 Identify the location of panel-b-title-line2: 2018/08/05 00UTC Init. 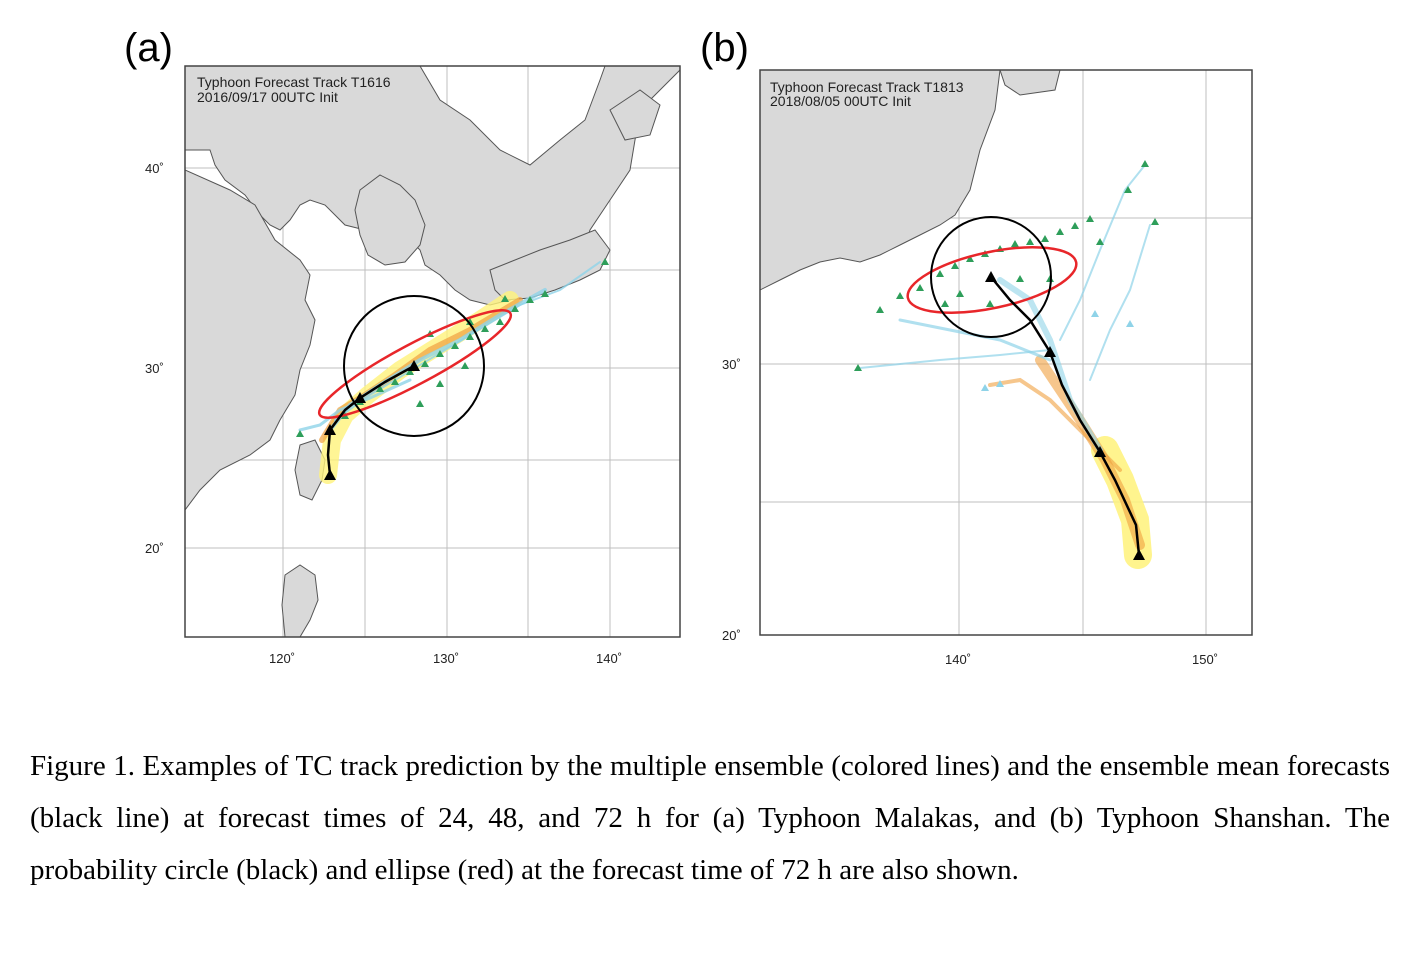
(840, 101).